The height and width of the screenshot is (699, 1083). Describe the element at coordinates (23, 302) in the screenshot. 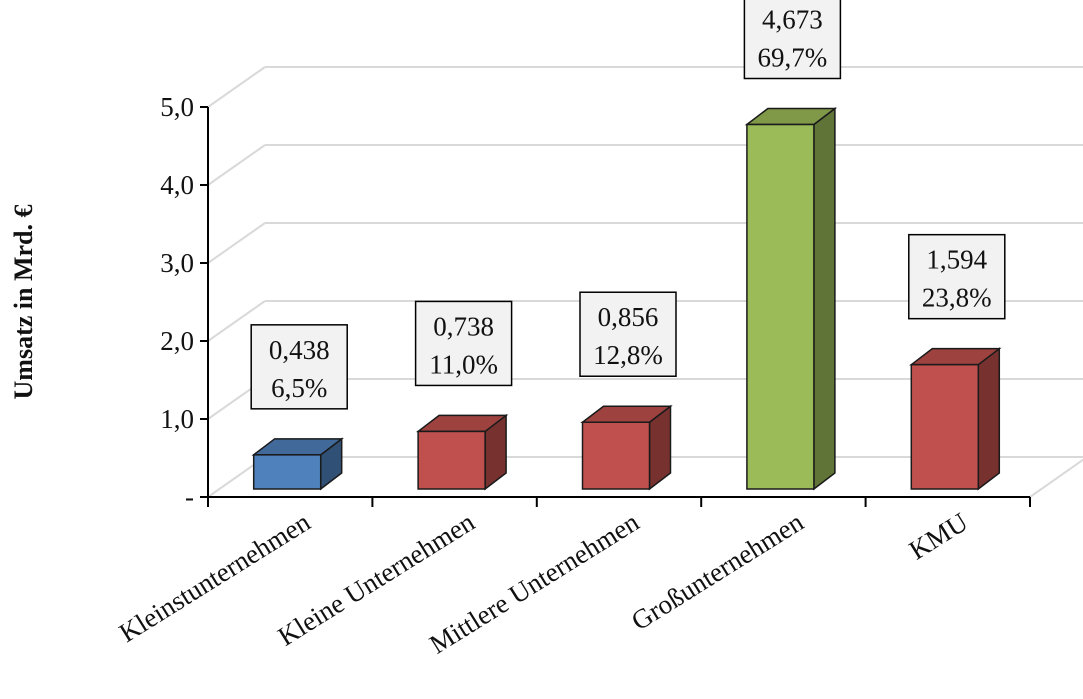

I see `y-axis-title: Umsatz in Mrd. €` at that location.